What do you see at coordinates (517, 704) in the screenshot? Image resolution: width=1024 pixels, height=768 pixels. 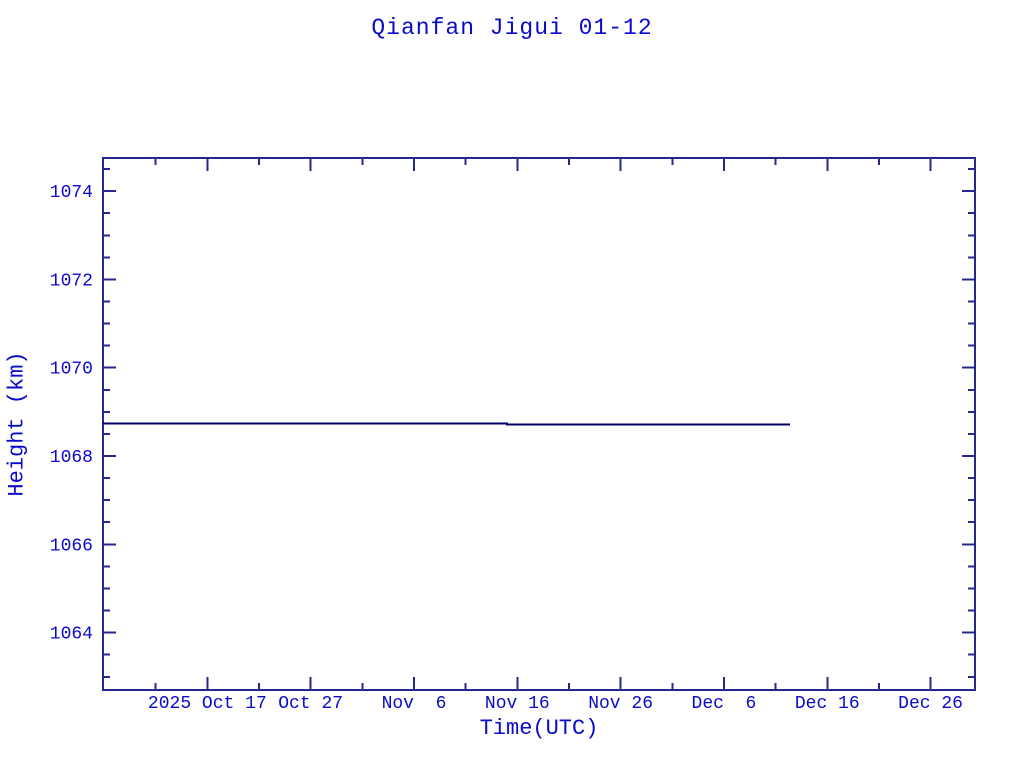 I see `x-tick-label: Nov 16` at bounding box center [517, 704].